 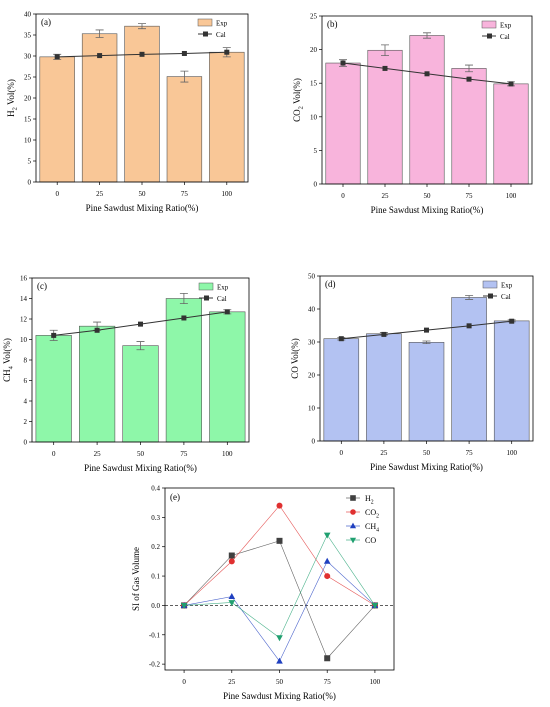 What do you see at coordinates (11, 113) in the screenshot?
I see `y-axis-label-main: H` at bounding box center [11, 113].